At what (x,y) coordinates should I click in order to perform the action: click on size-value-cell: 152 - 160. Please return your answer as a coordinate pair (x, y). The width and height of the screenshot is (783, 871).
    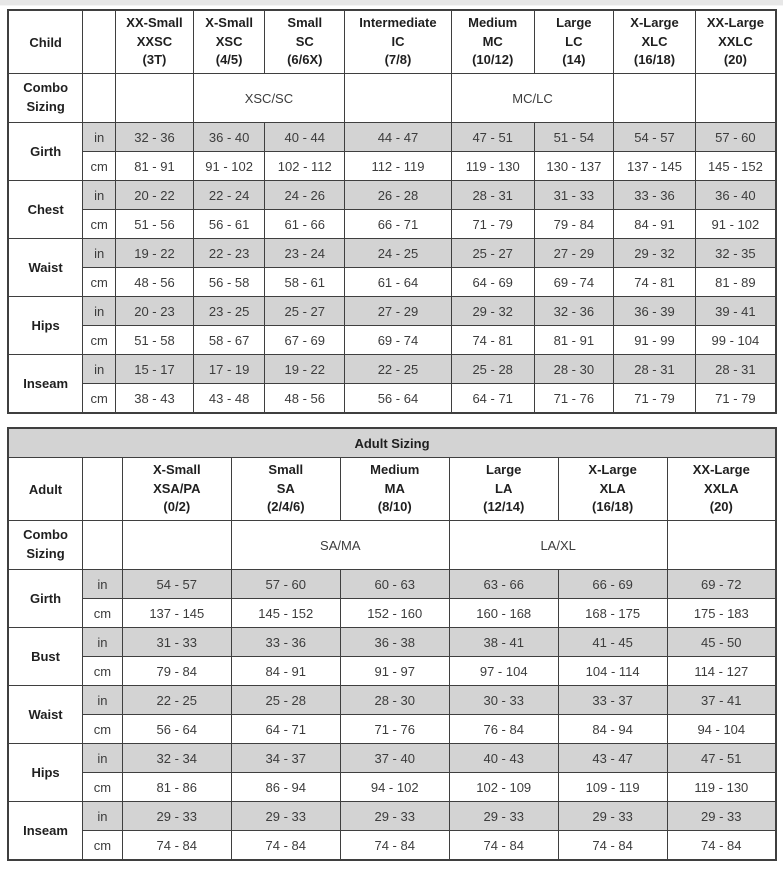
    Looking at the image, I should click on (394, 613).